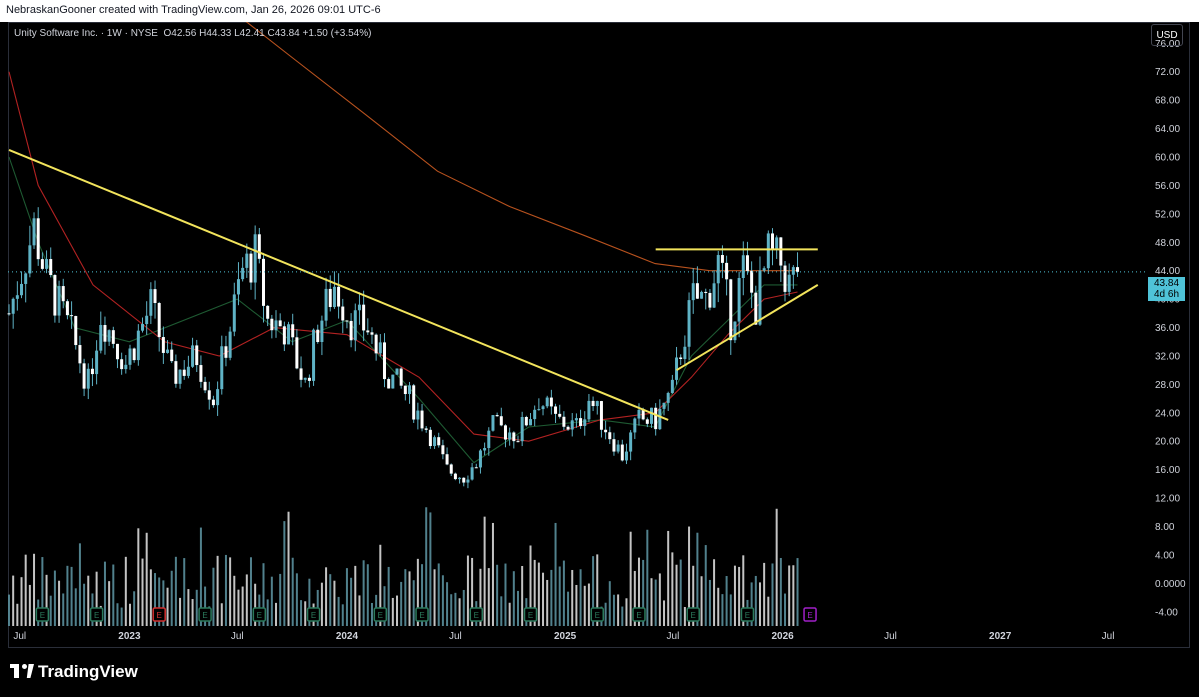  I want to click on earnings-marker-box, so click(42, 614).